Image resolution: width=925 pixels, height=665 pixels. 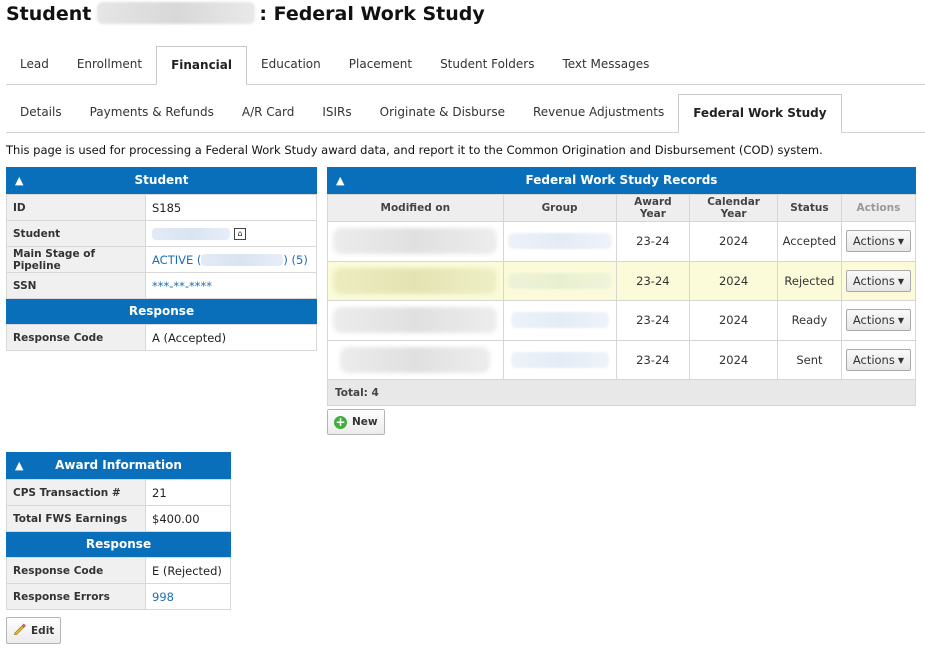 What do you see at coordinates (268, 112) in the screenshot?
I see `tab-ar-card: A/R Card` at bounding box center [268, 112].